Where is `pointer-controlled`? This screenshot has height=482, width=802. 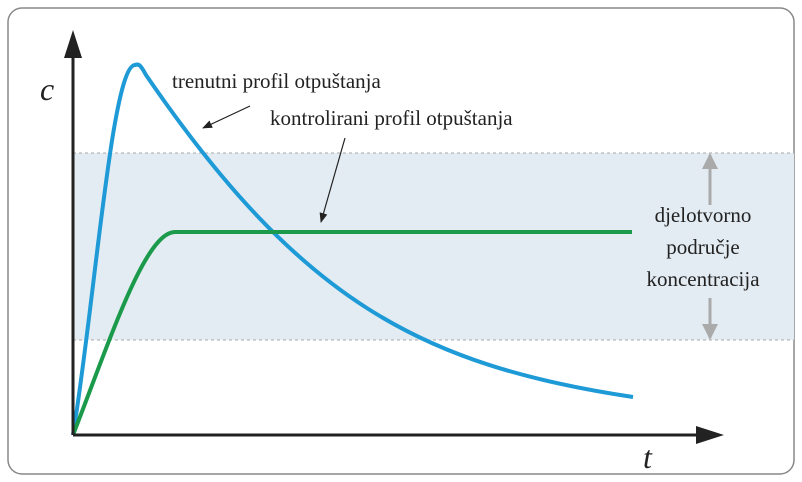 pointer-controlled is located at coordinates (332, 180).